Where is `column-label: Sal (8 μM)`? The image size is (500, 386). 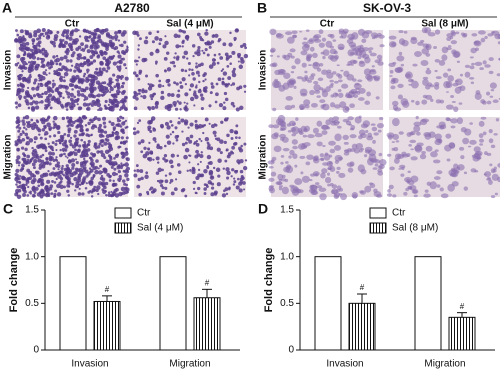 column-label: Sal (8 μM) is located at coordinates (444, 24).